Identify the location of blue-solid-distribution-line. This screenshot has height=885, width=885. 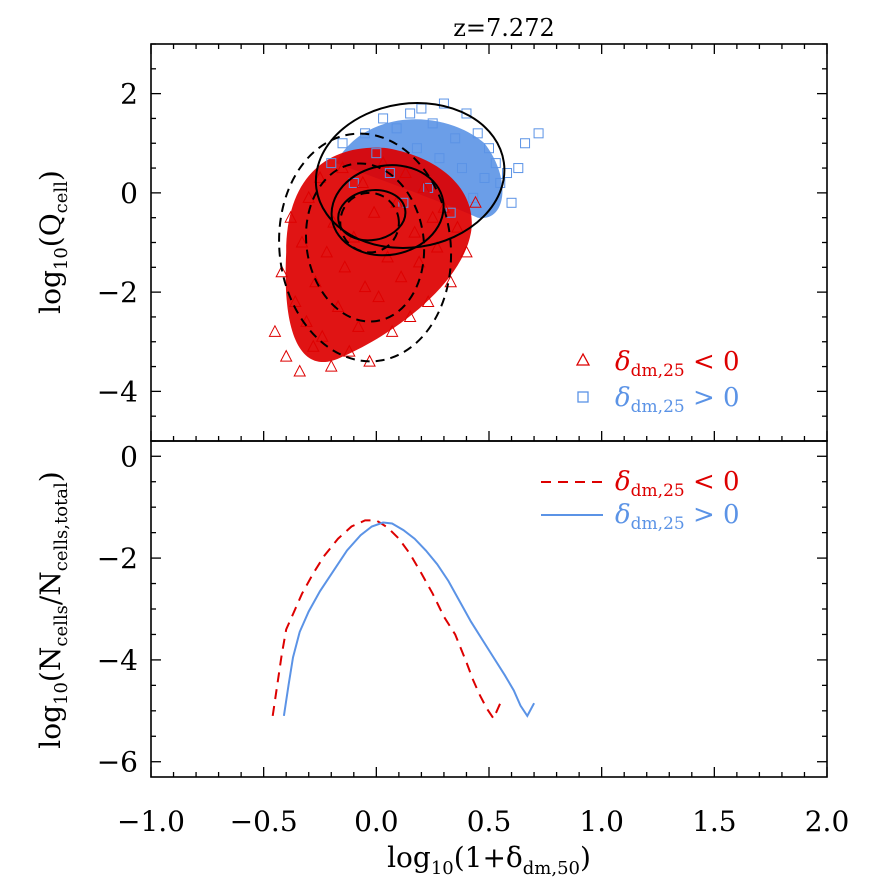
(408, 619).